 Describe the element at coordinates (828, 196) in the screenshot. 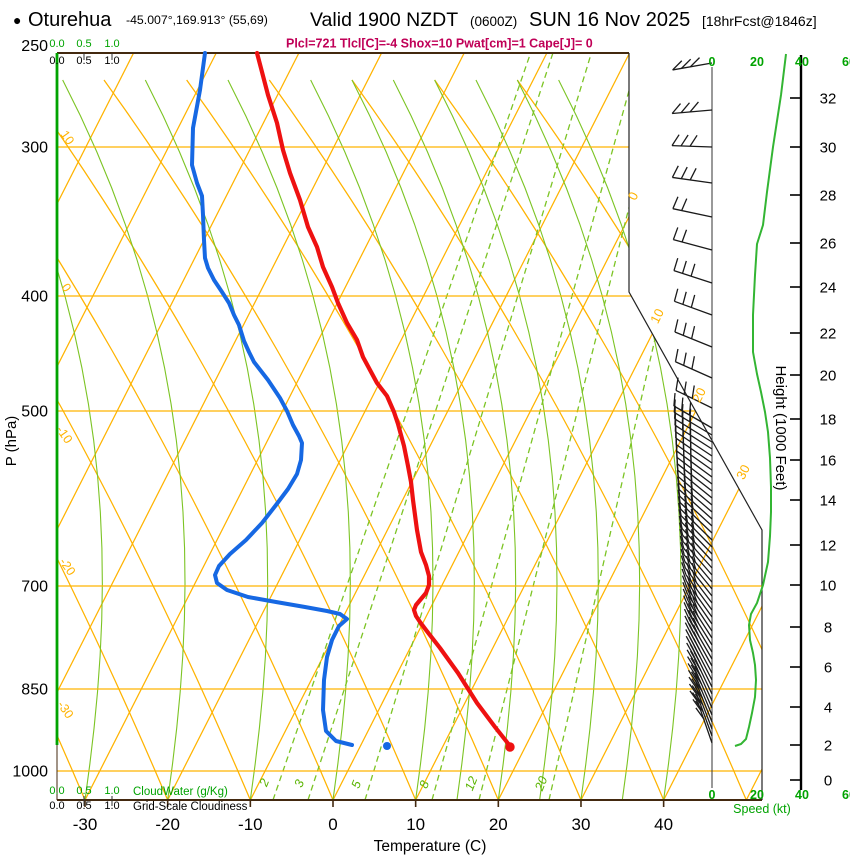

I see `height-tick-label: 28` at that location.